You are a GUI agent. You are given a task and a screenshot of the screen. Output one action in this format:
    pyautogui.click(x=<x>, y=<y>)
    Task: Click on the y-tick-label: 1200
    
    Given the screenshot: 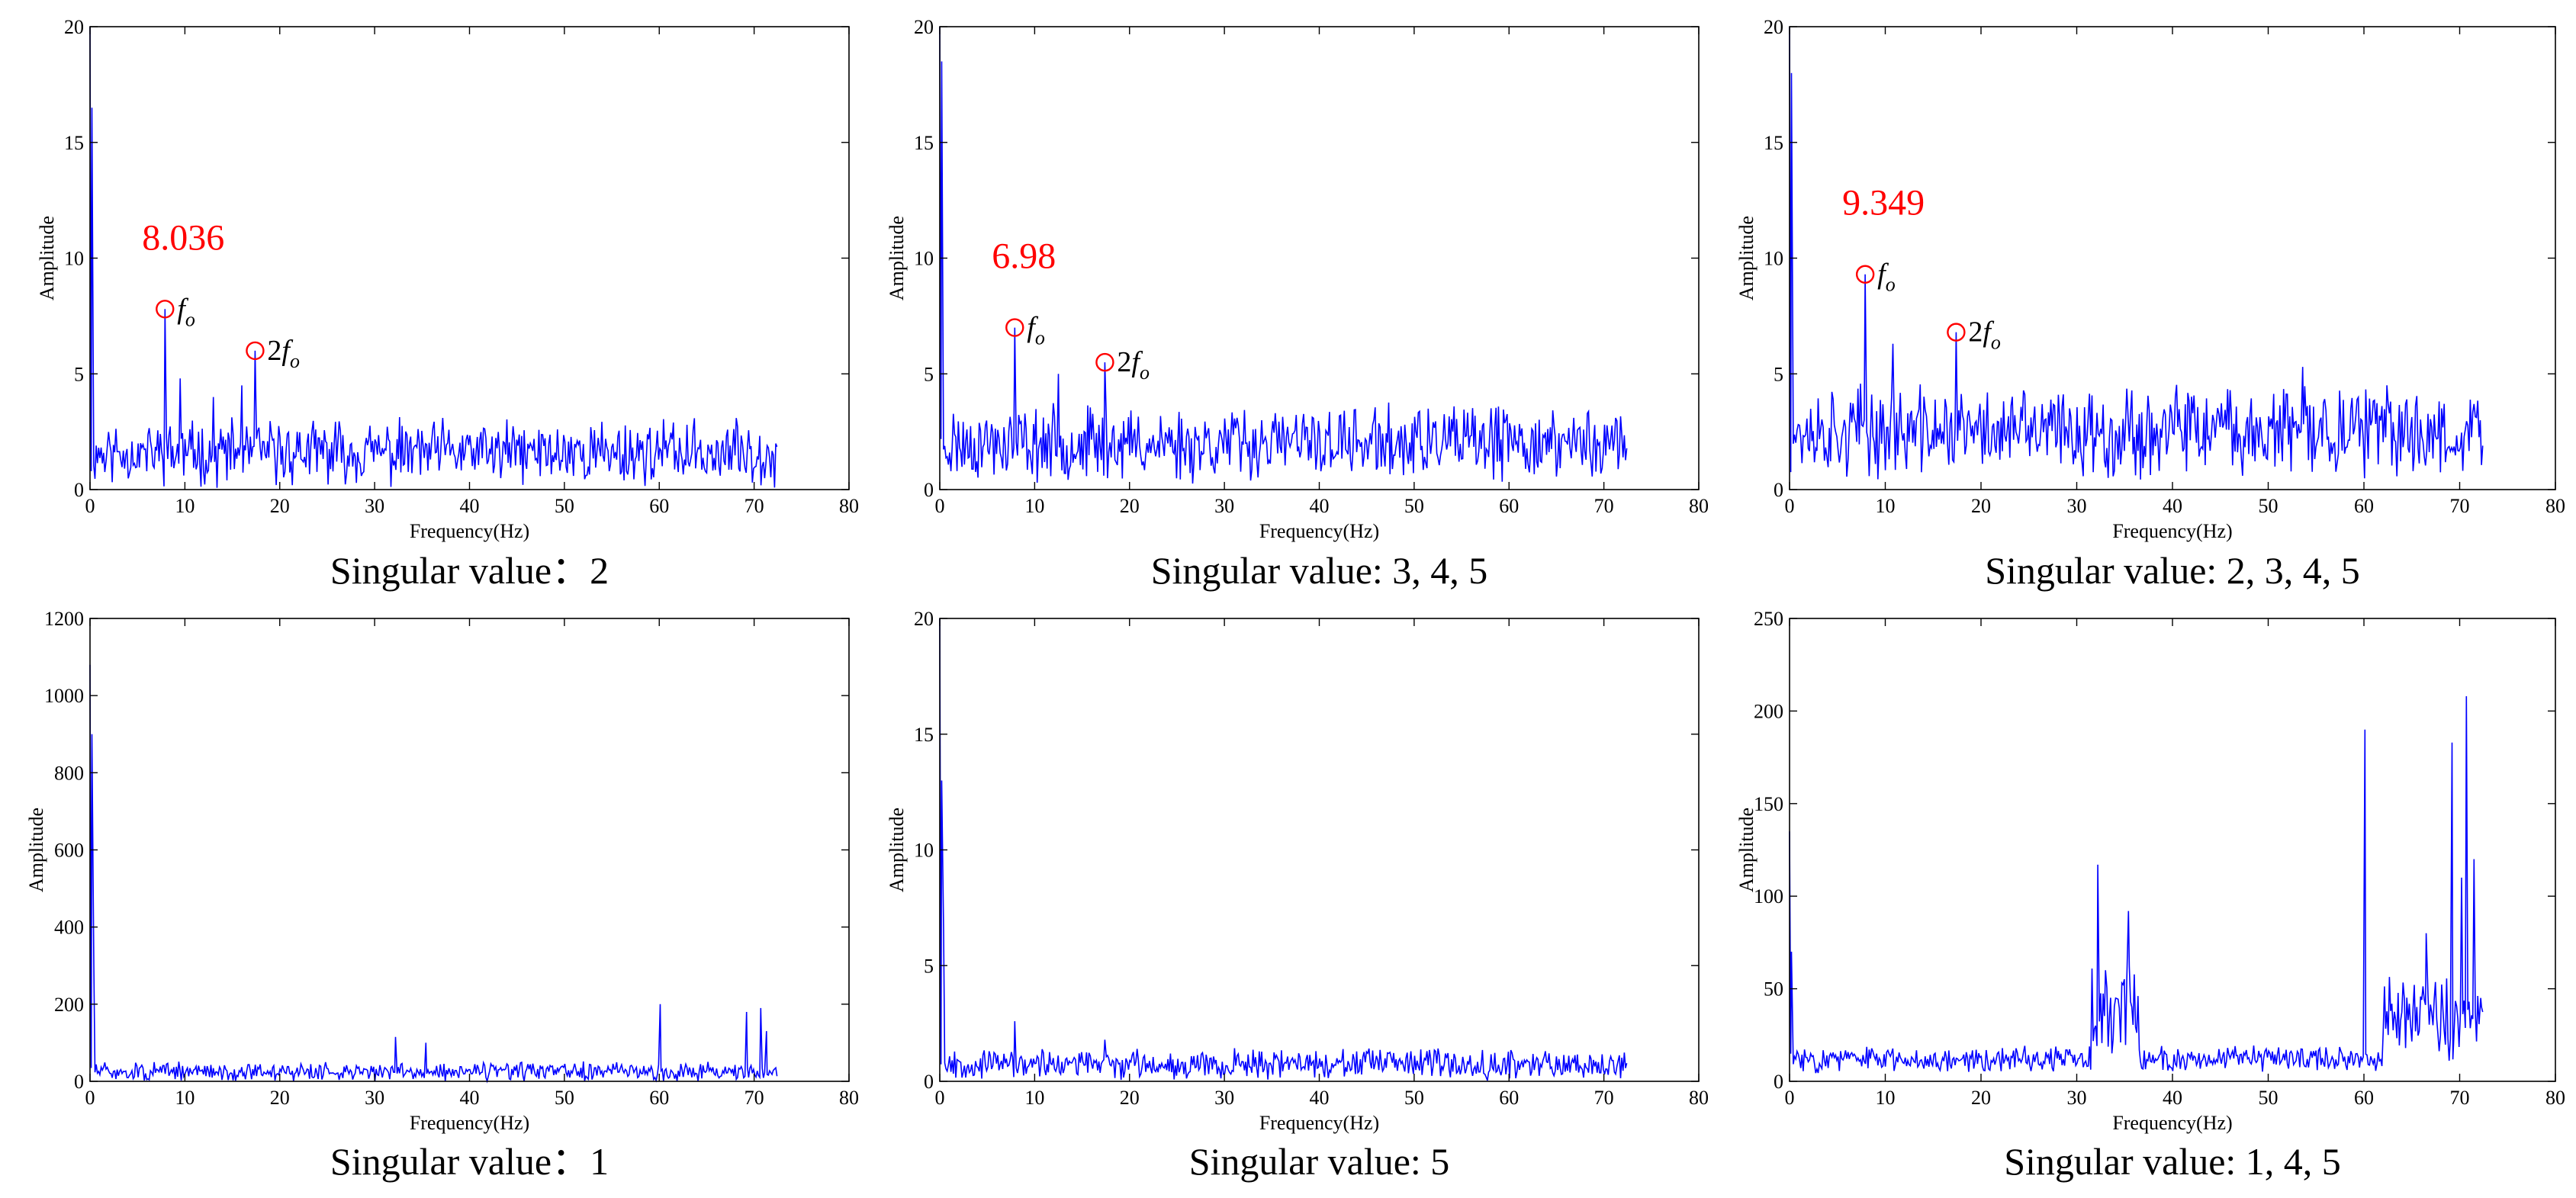 What is the action you would take?
    pyautogui.click(x=64, y=619)
    